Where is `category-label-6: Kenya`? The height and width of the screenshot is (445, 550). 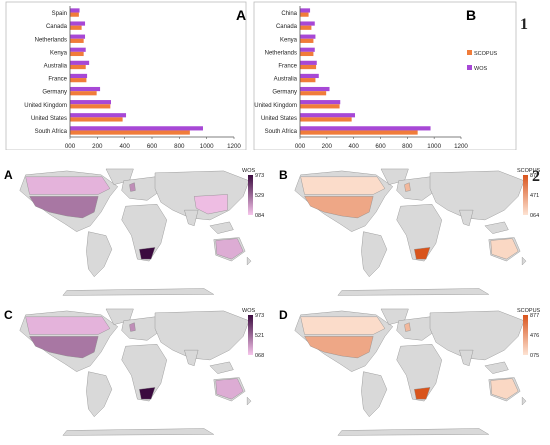
category-label-6: Kenya is located at coordinates (59, 53).